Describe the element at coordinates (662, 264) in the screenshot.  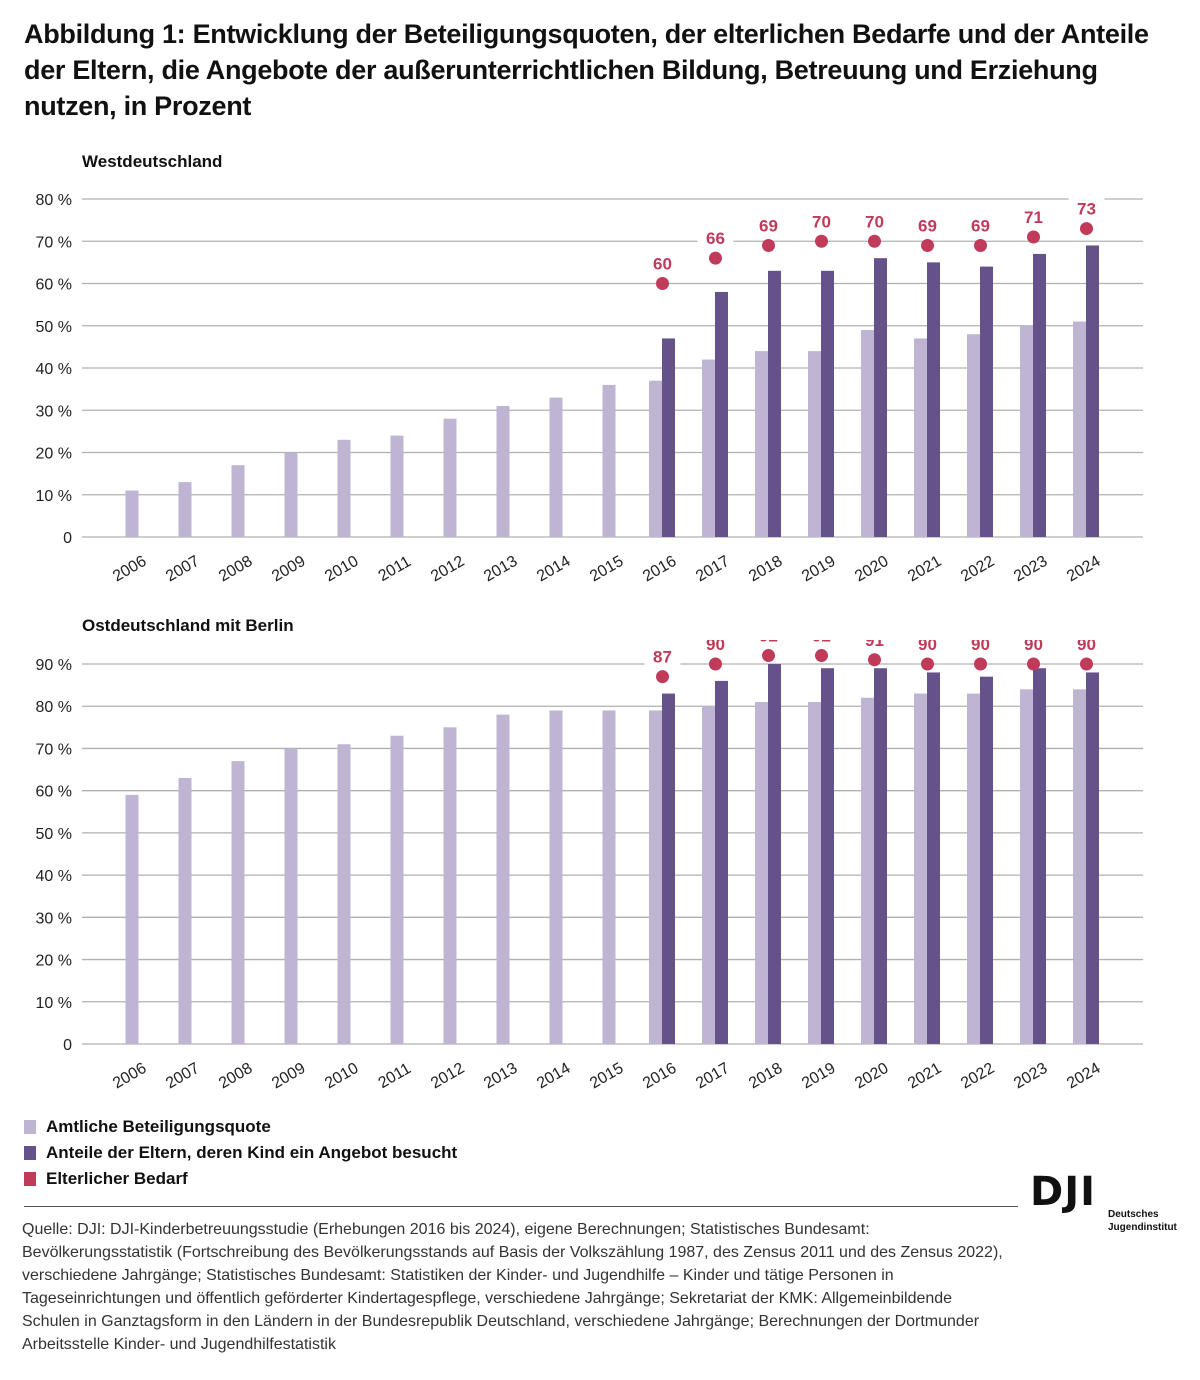
I see `bedarf-data-label: 60` at that location.